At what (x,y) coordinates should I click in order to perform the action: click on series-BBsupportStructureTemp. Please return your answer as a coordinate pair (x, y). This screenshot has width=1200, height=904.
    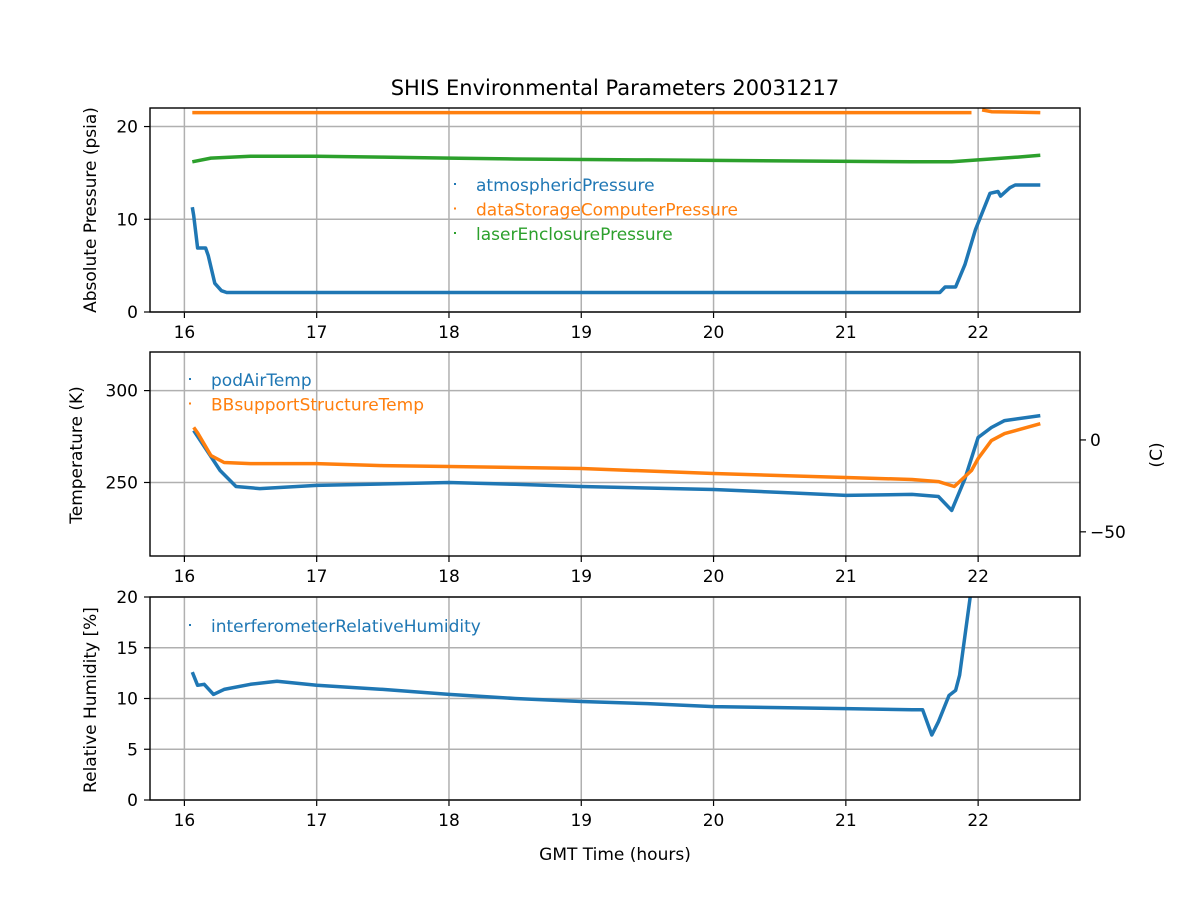
    Looking at the image, I should click on (616, 455).